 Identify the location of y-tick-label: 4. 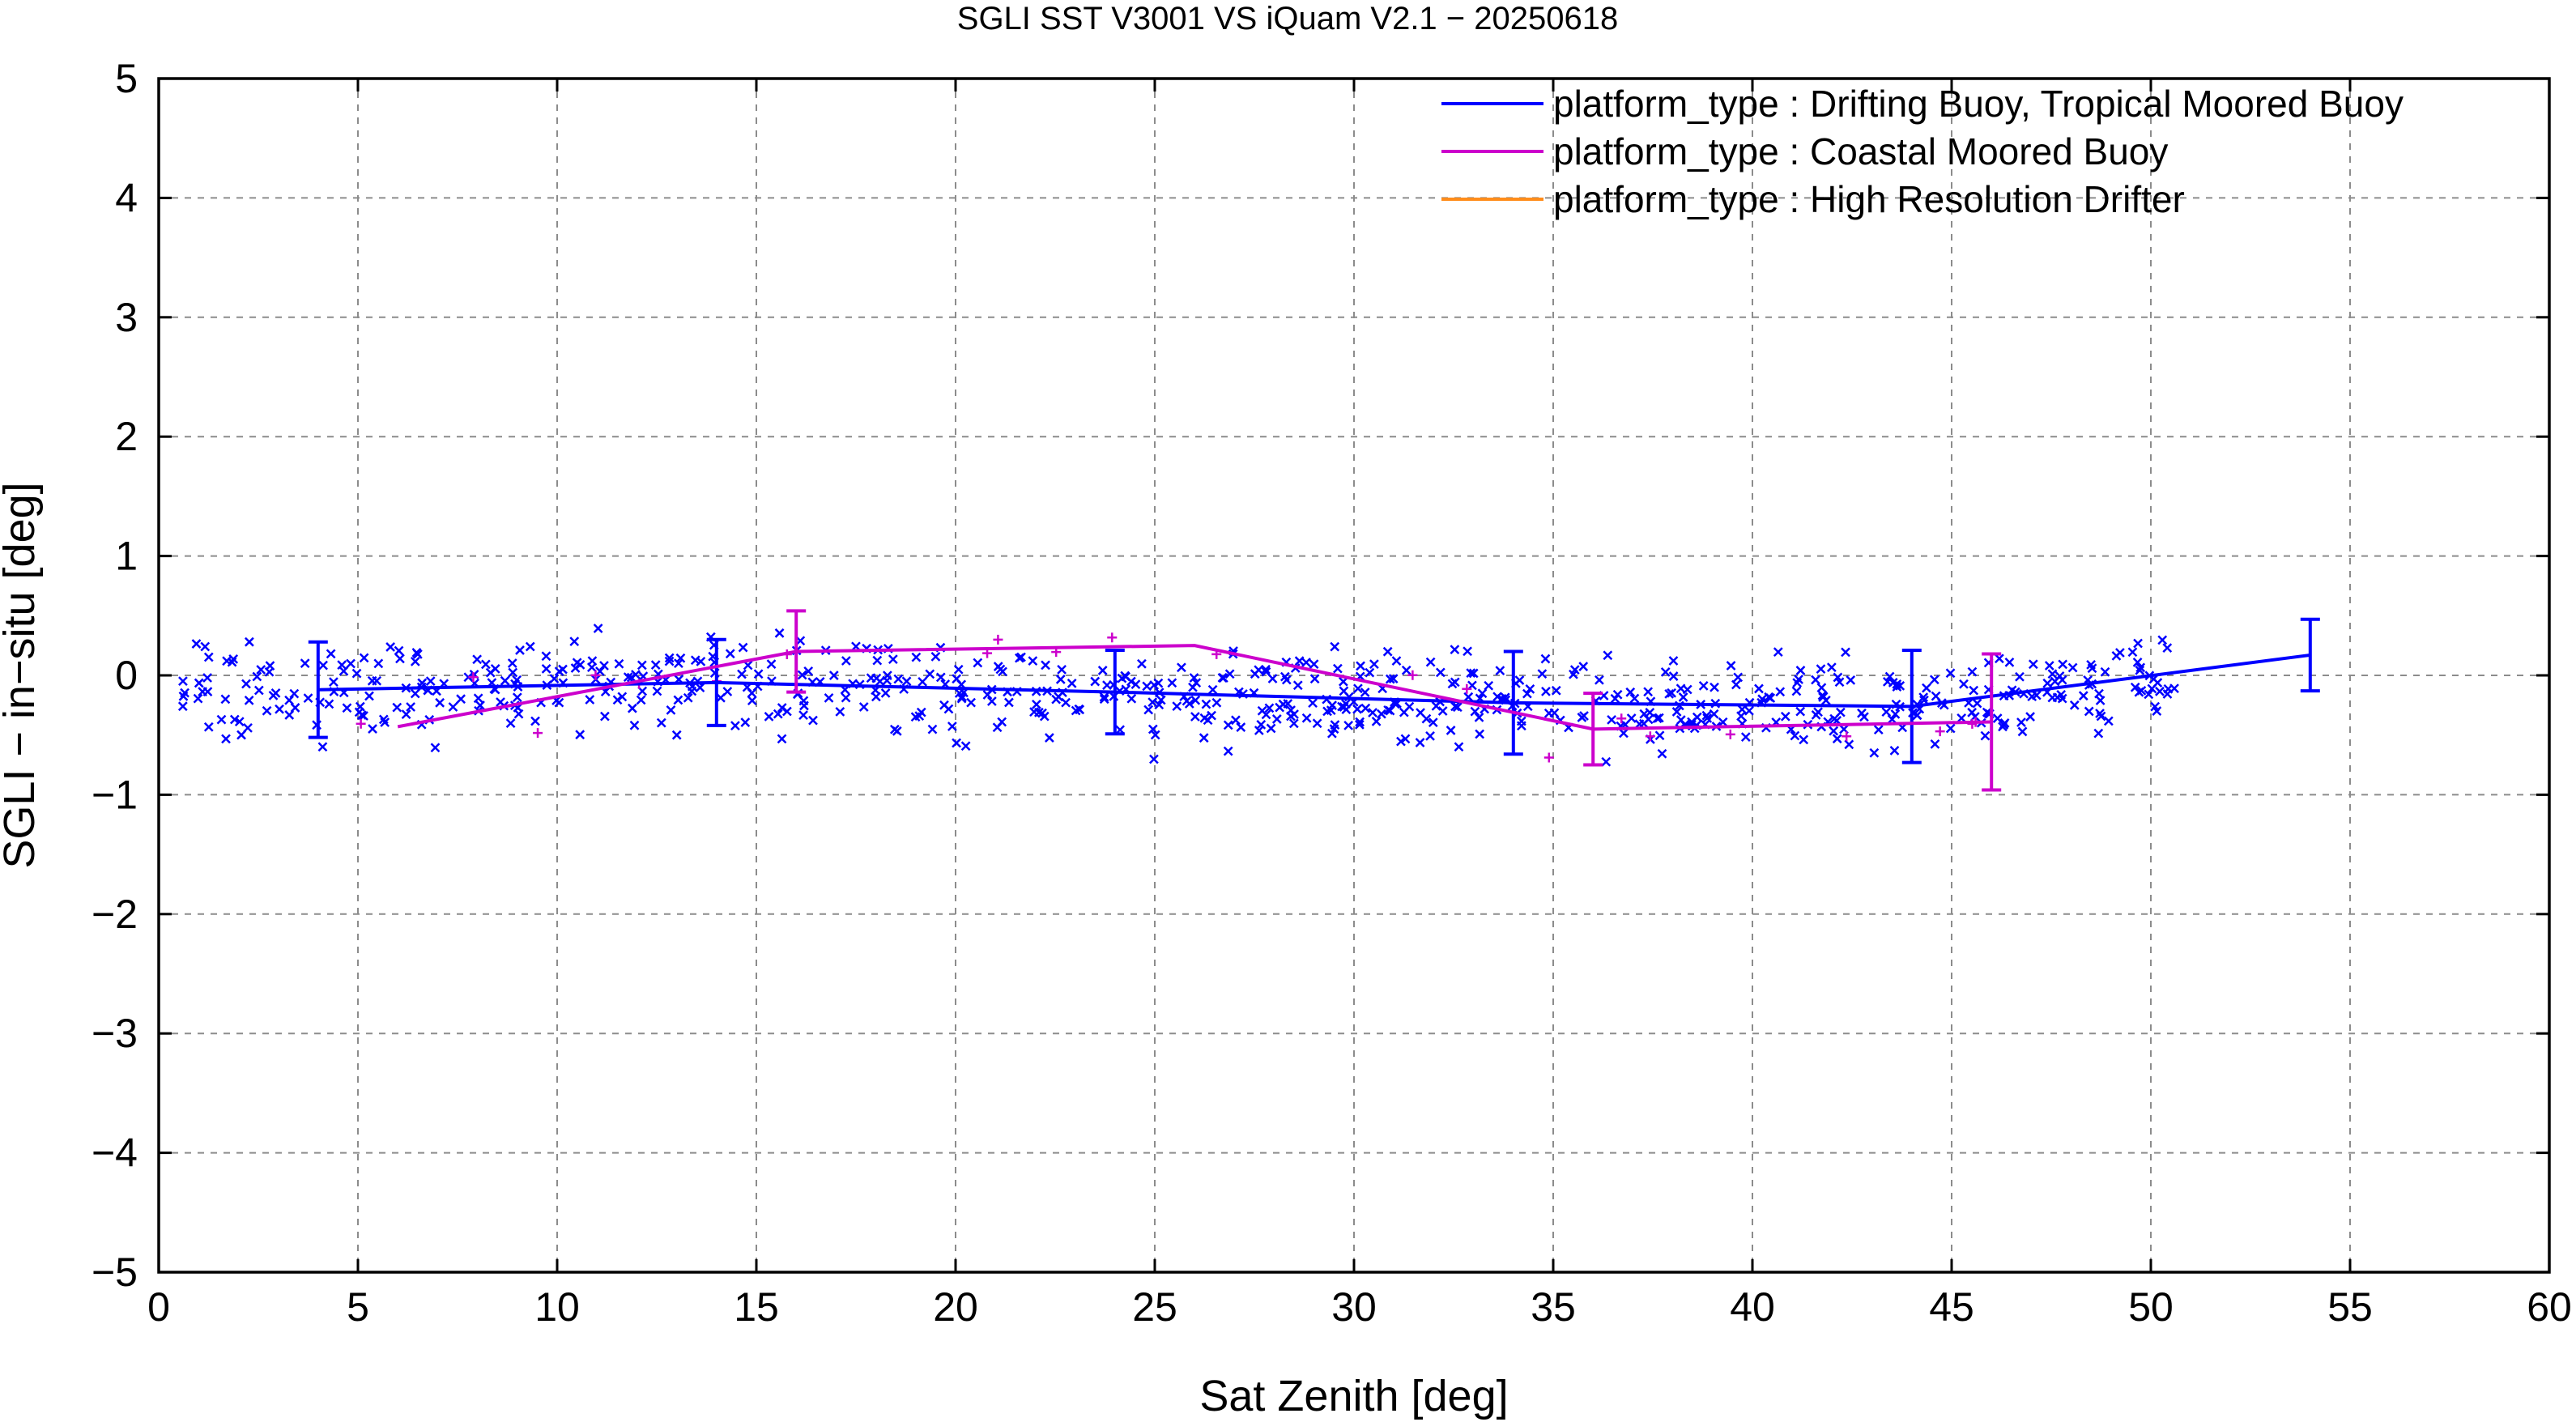
(126, 197).